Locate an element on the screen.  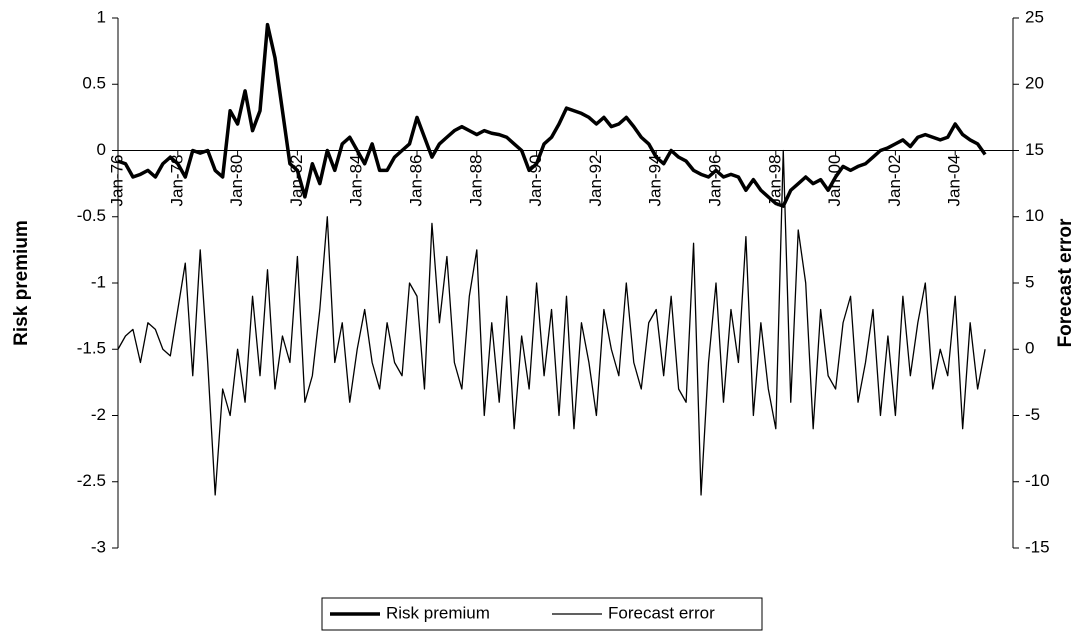
x-tick-label: Jan-84 is located at coordinates (356, 181).